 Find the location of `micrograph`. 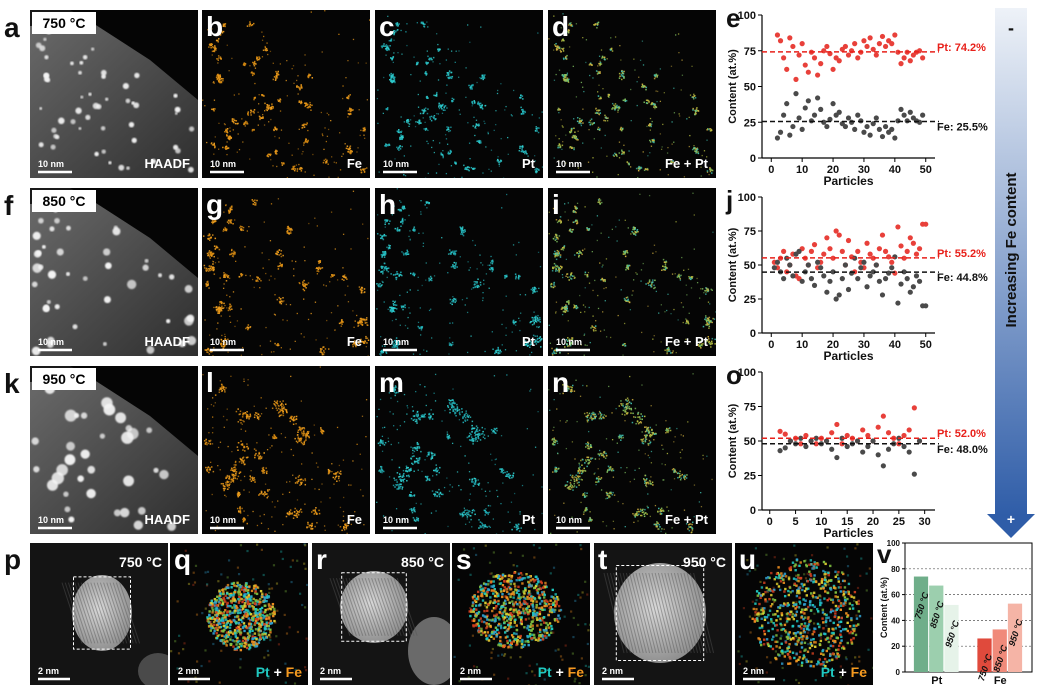

micrograph is located at coordinates (286, 94).